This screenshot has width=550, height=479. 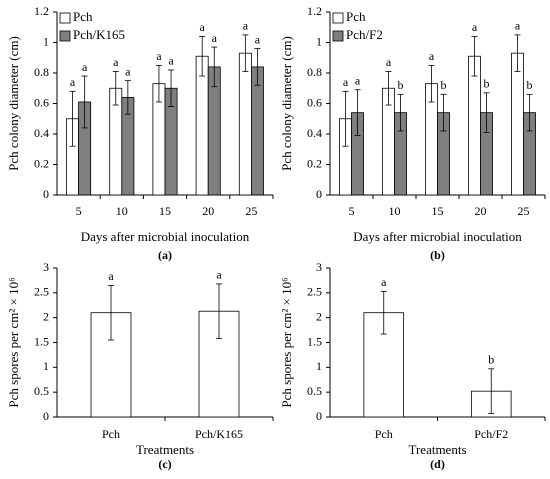 I want to click on x-tick-label: Pch/F2, so click(x=491, y=434).